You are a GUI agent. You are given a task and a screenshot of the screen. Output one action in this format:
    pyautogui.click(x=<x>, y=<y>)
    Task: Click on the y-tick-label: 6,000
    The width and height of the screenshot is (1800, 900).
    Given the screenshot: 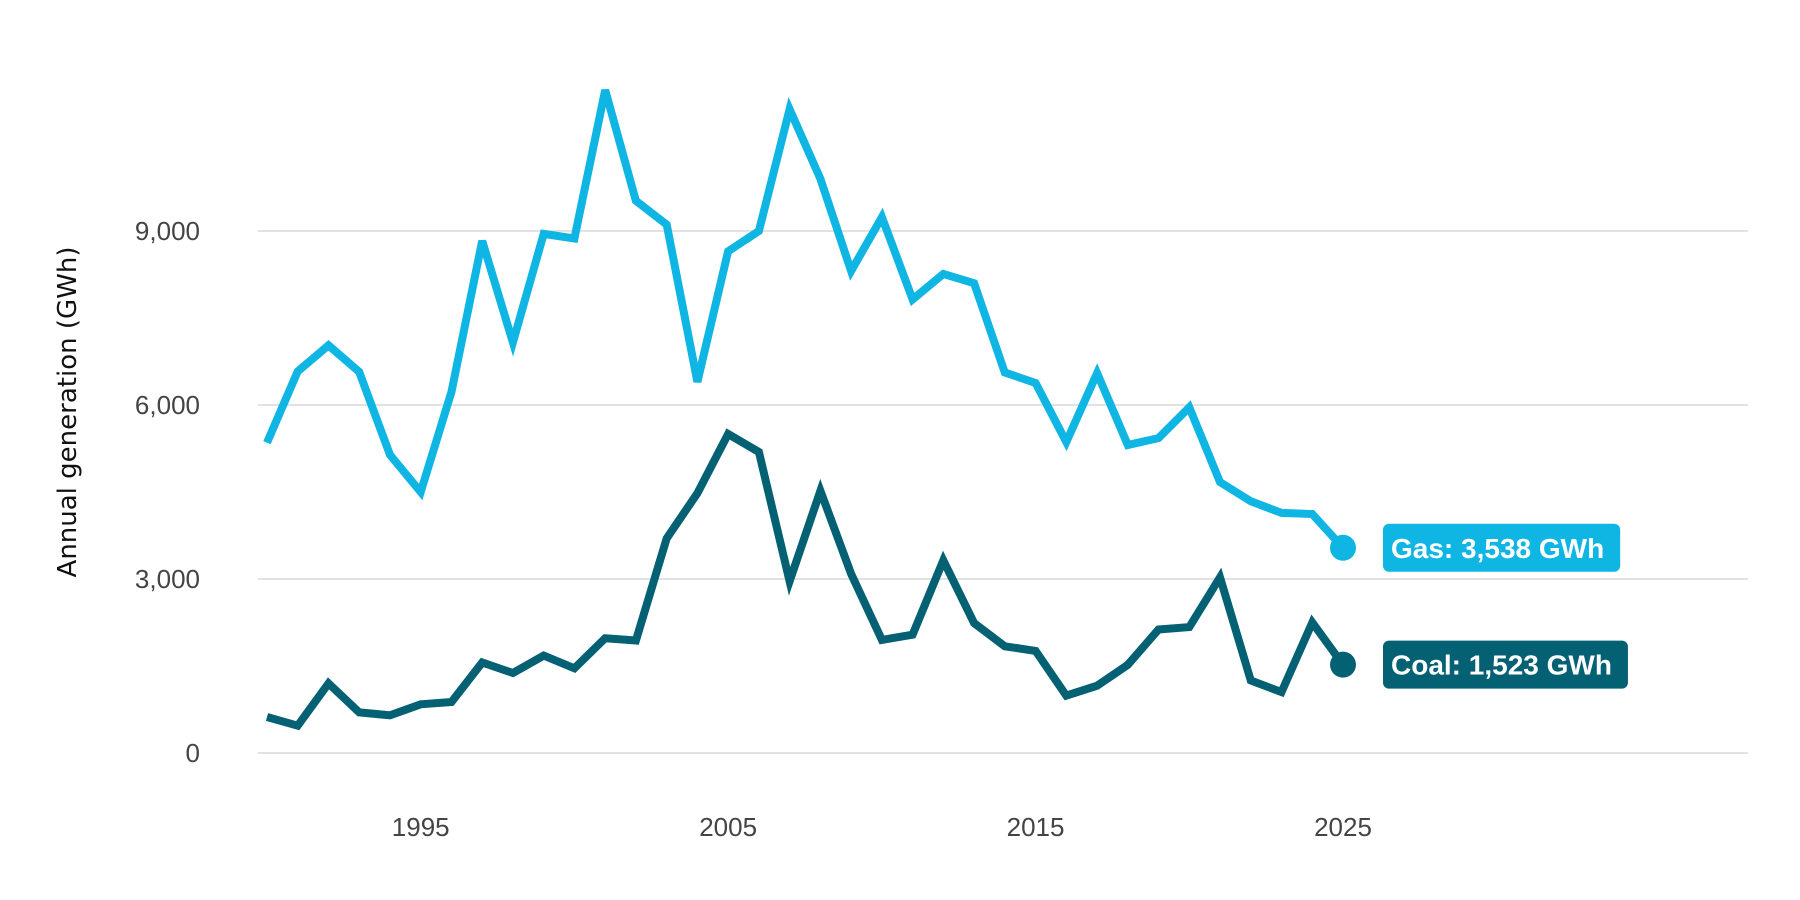 What is the action you would take?
    pyautogui.click(x=167, y=405)
    